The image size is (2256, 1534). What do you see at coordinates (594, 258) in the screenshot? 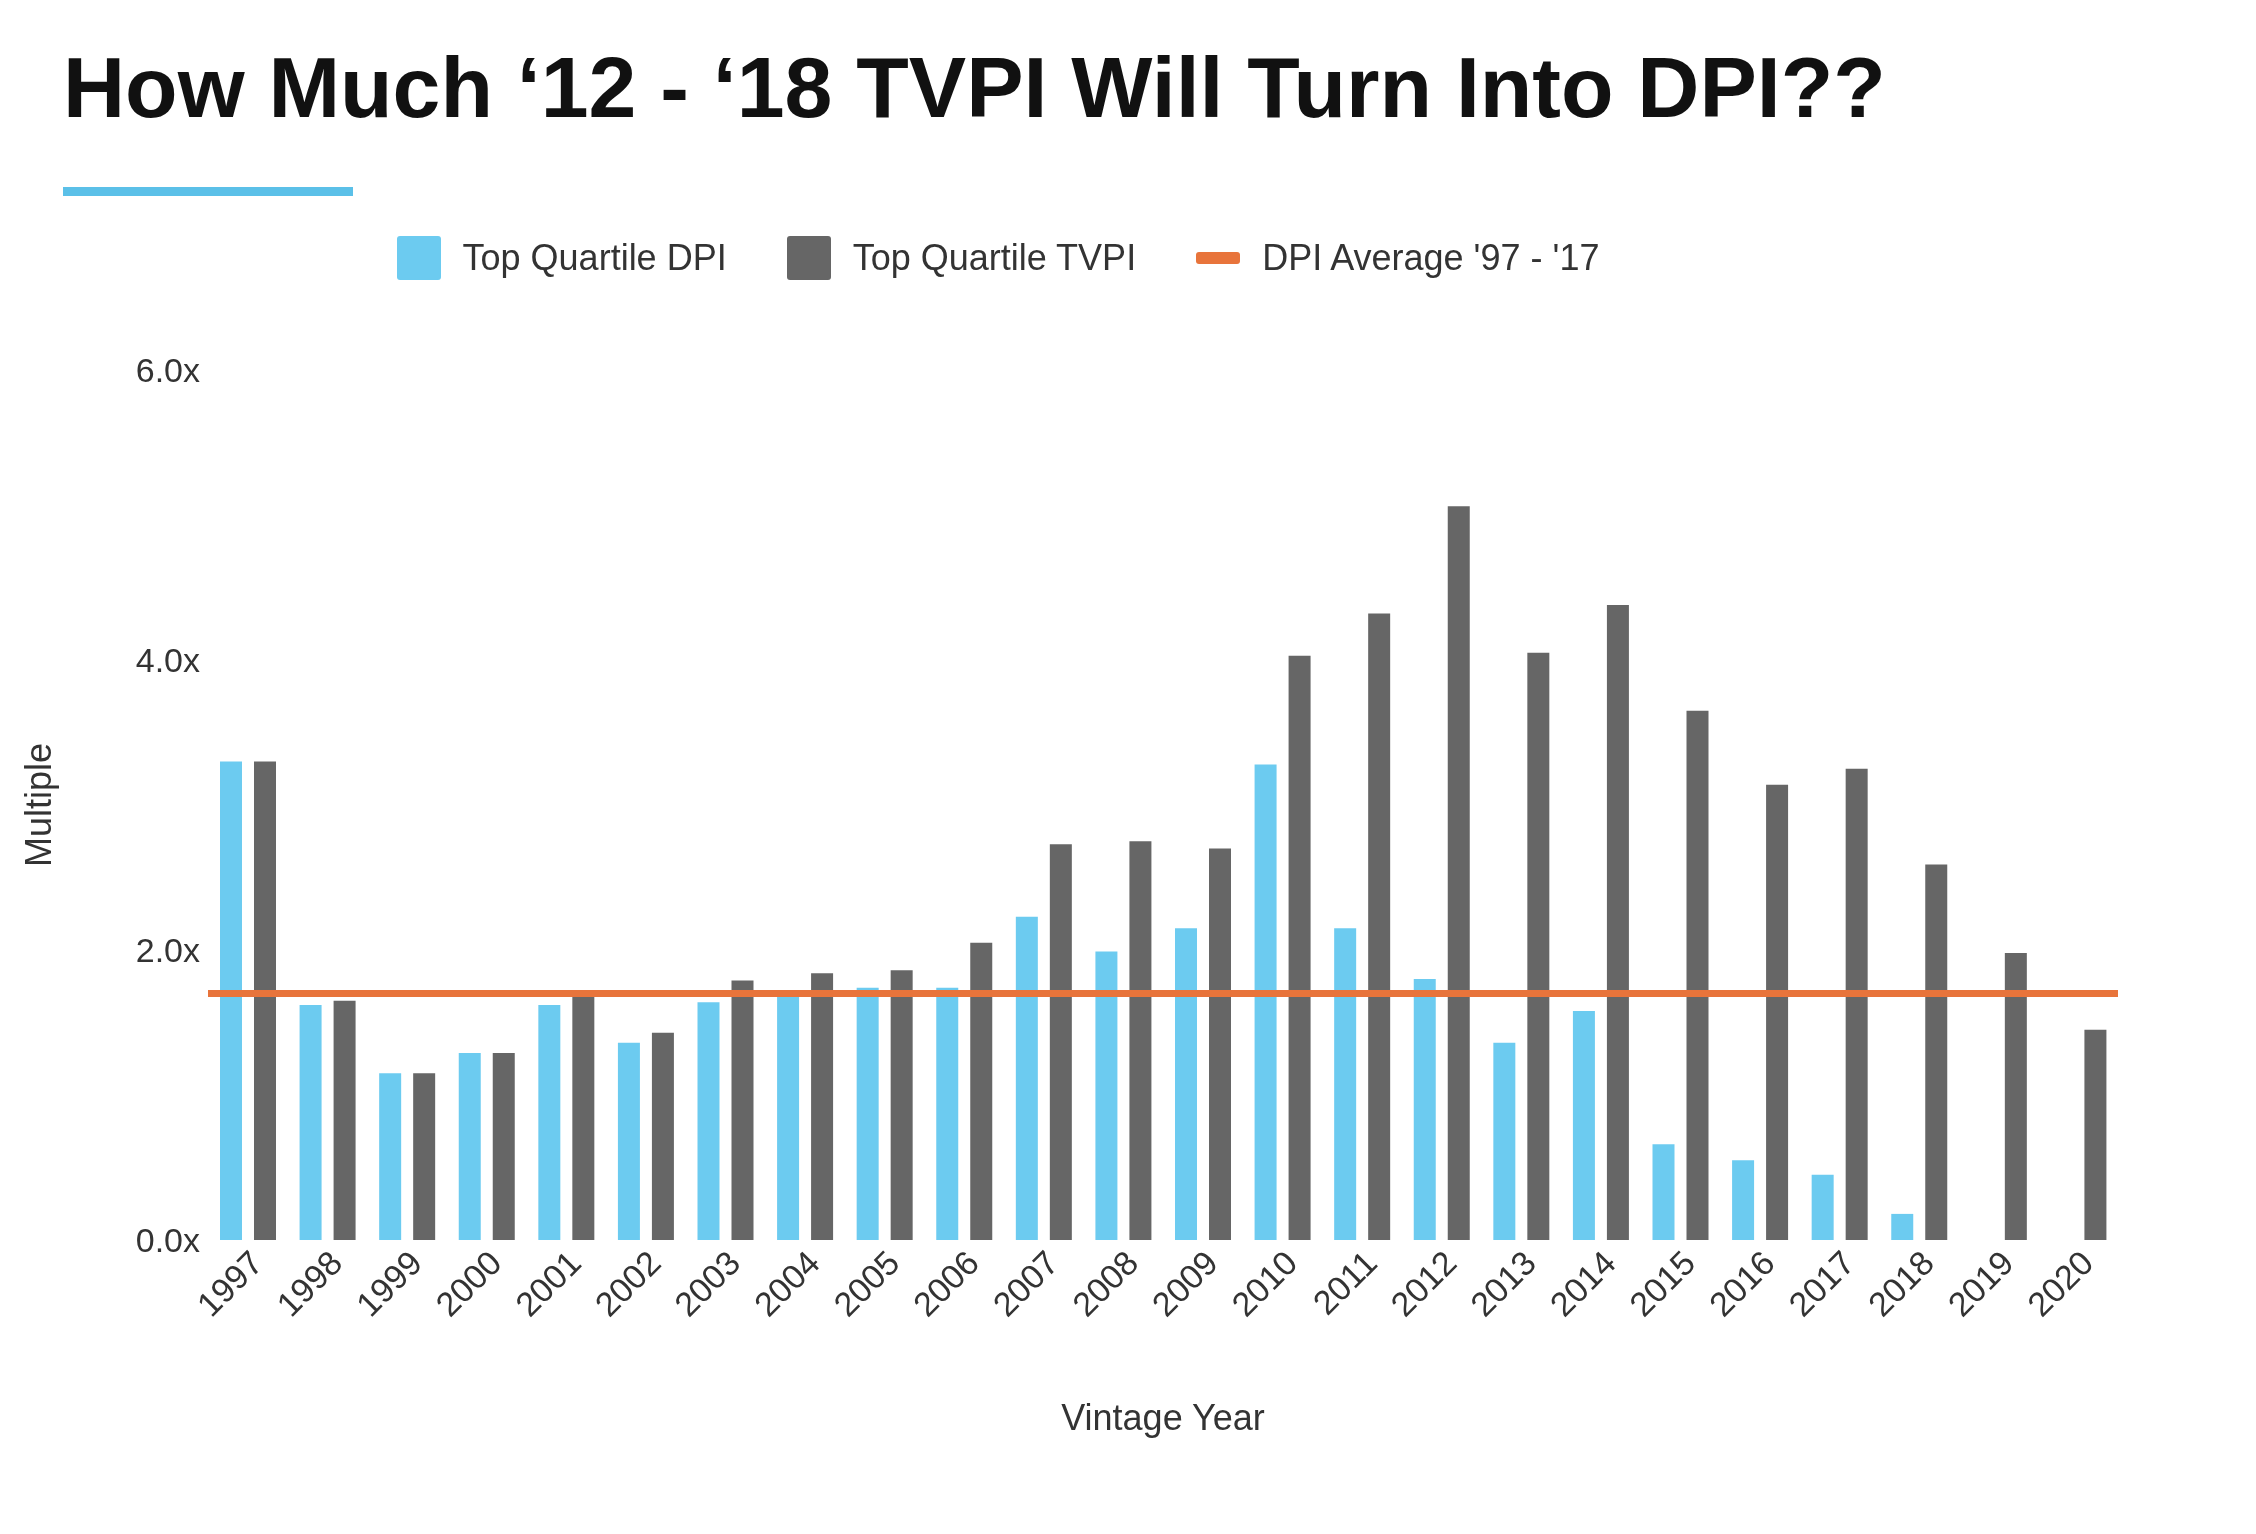
I see `legend-label: Top Quartile DPI` at bounding box center [594, 258].